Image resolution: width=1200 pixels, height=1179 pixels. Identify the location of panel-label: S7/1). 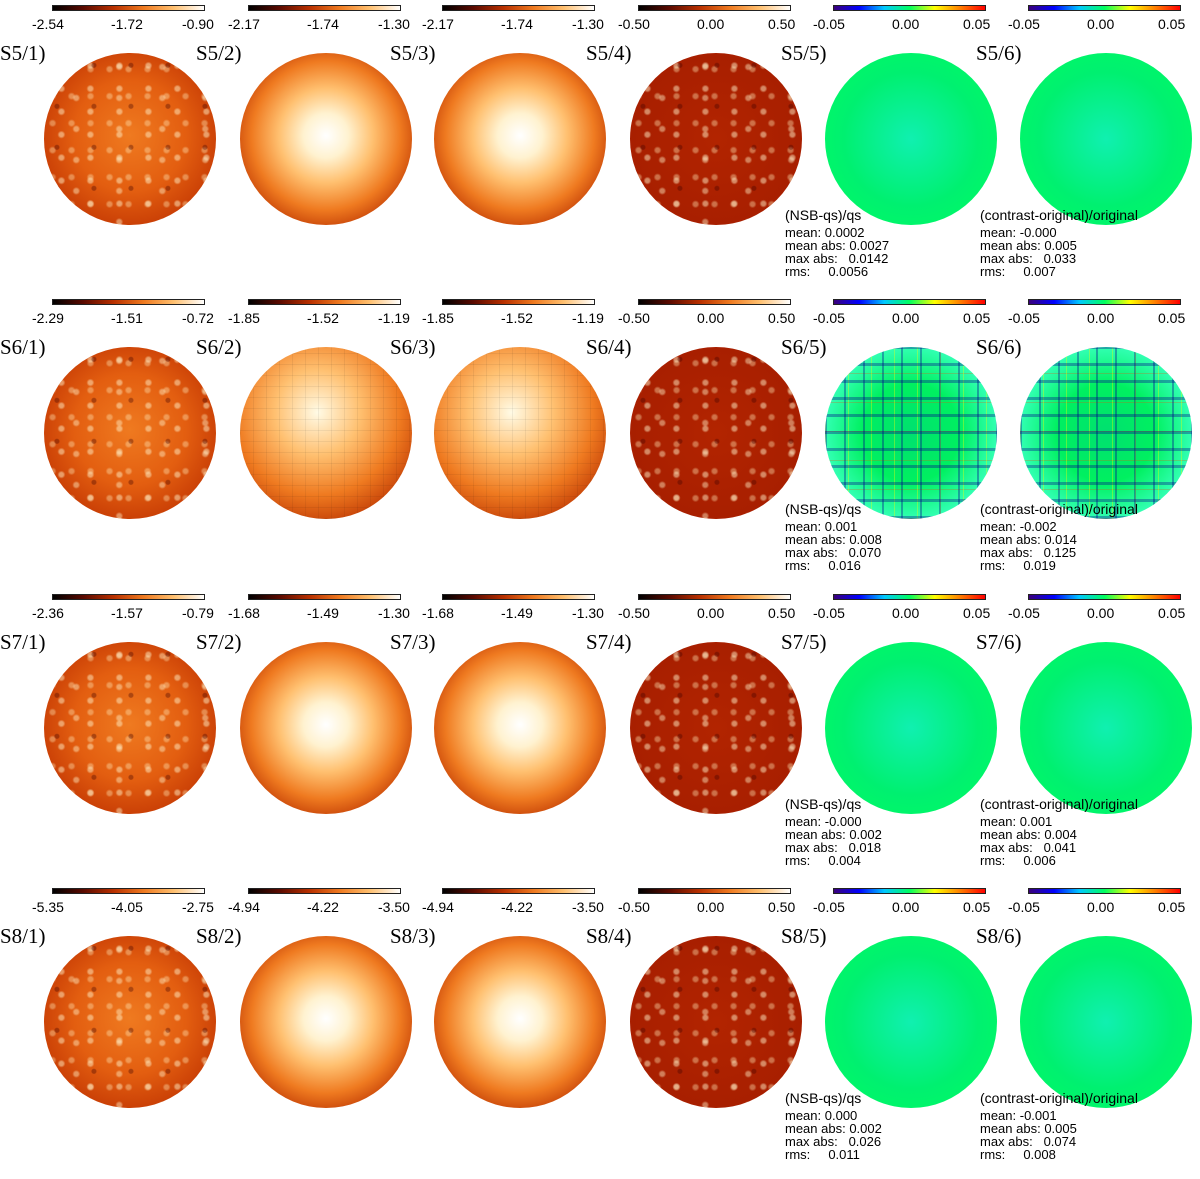
(24, 642).